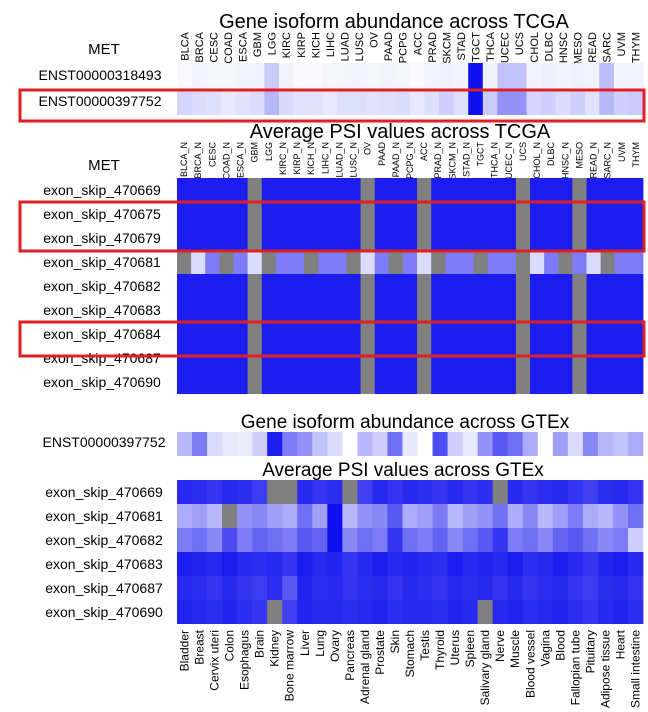 Image resolution: width=648 pixels, height=712 pixels. Describe the element at coordinates (102, 334) in the screenshot. I see `tcga-psi-row-label: exon_skip_470684` at that location.